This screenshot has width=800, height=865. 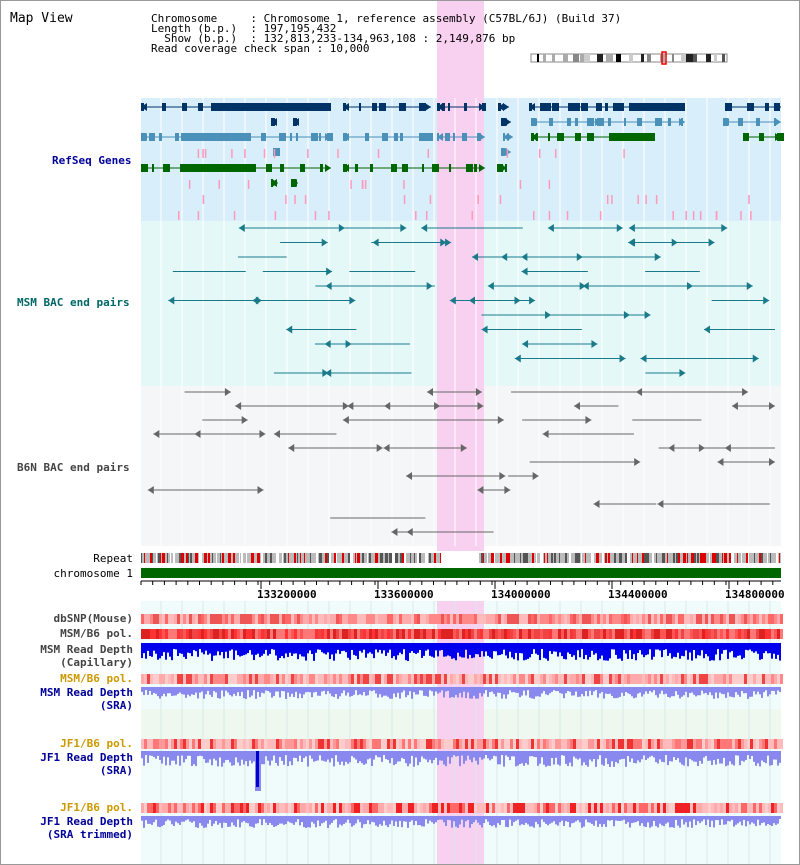 What do you see at coordinates (92, 160) in the screenshot?
I see `track-label-refseq: RefSeq Genes` at bounding box center [92, 160].